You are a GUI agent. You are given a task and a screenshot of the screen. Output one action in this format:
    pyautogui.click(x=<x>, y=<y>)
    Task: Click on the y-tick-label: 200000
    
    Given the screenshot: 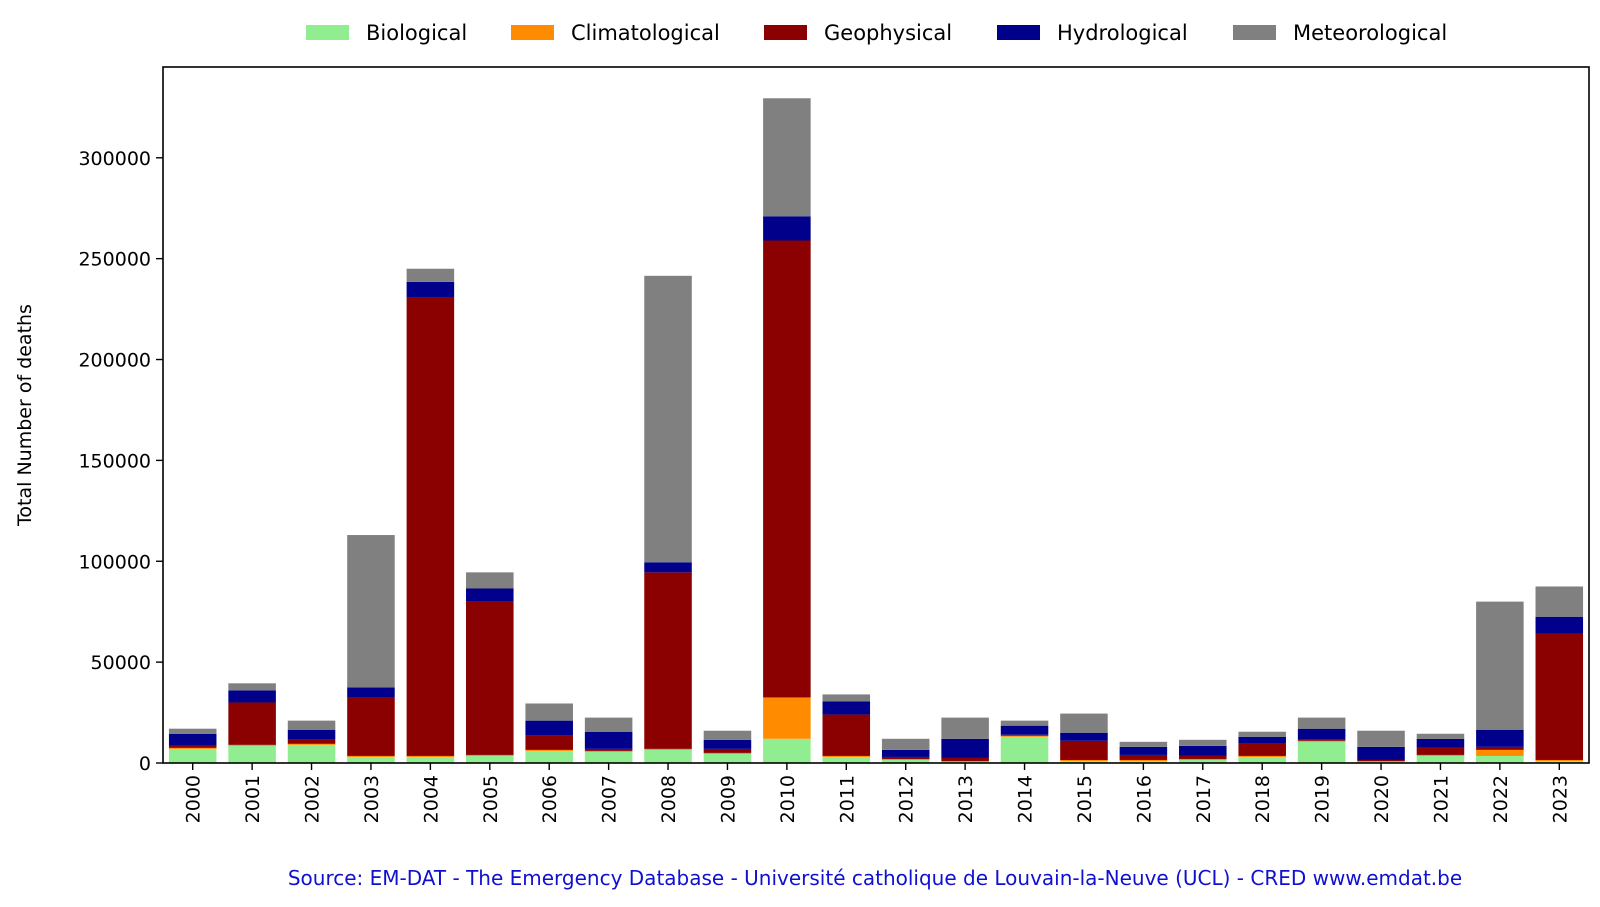 What is the action you would take?
    pyautogui.click(x=114, y=361)
    